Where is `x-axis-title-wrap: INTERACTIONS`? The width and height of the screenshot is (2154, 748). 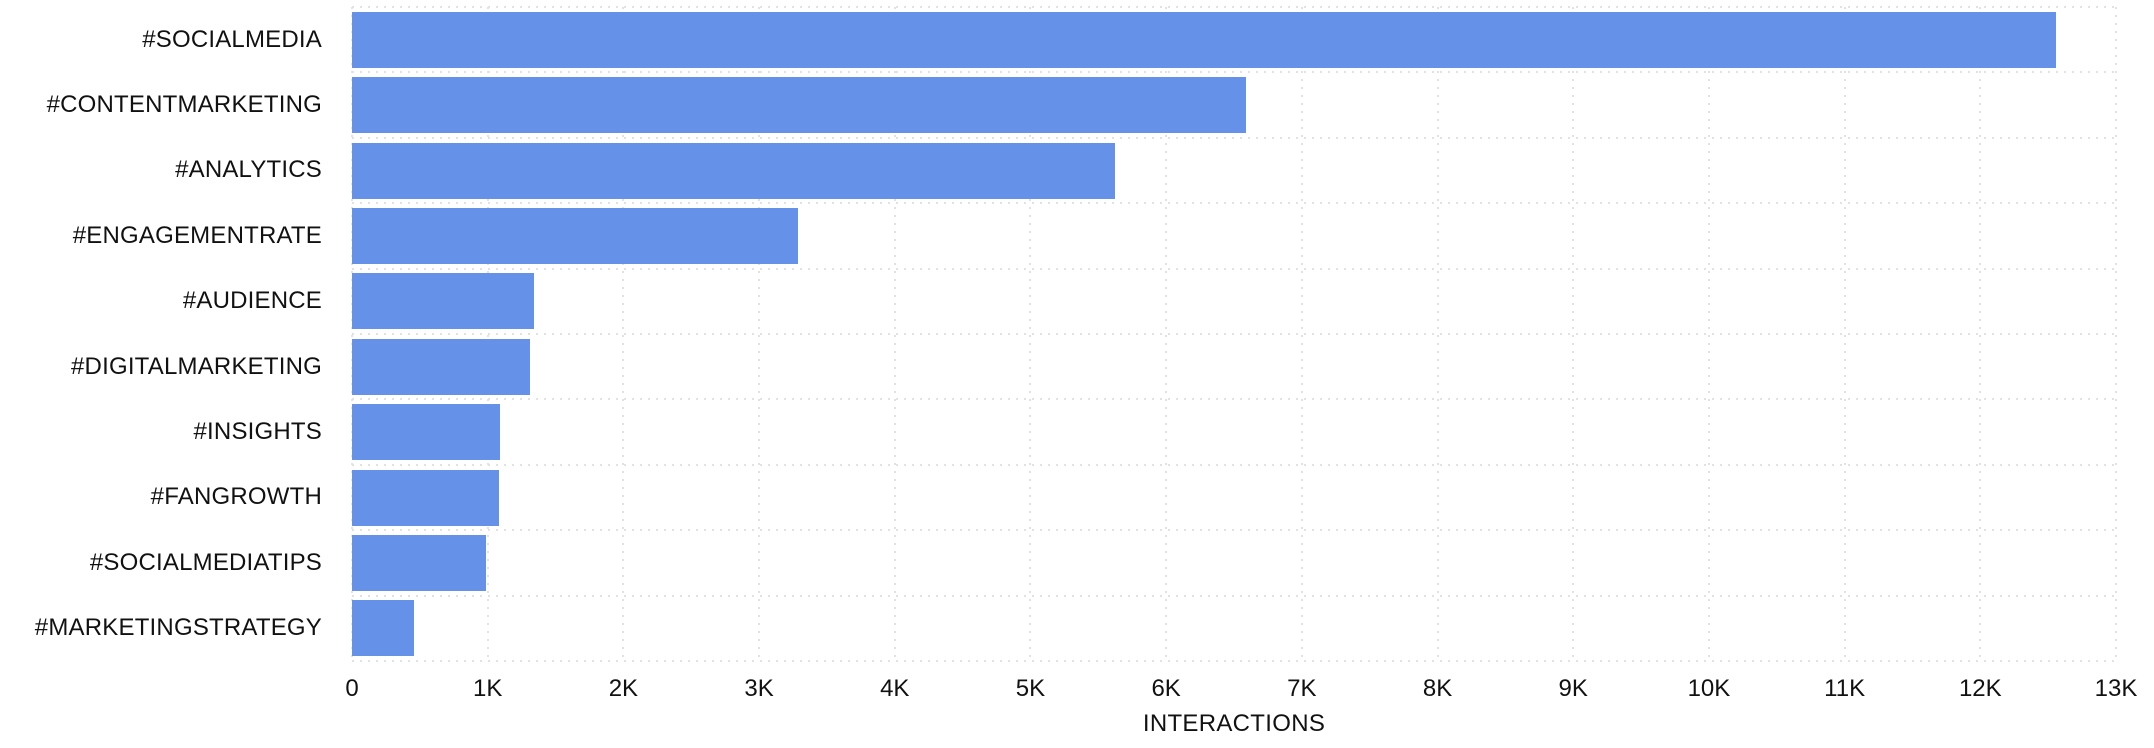 x-axis-title-wrap: INTERACTIONS is located at coordinates (1234, 724).